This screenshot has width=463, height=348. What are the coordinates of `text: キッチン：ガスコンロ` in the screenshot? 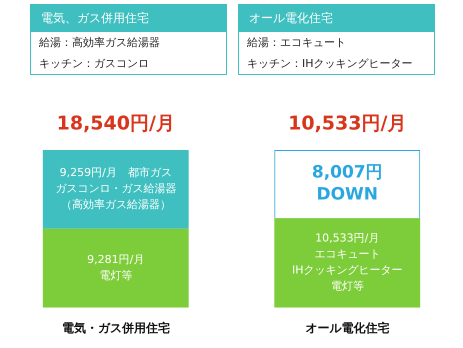 It's located at (94, 64).